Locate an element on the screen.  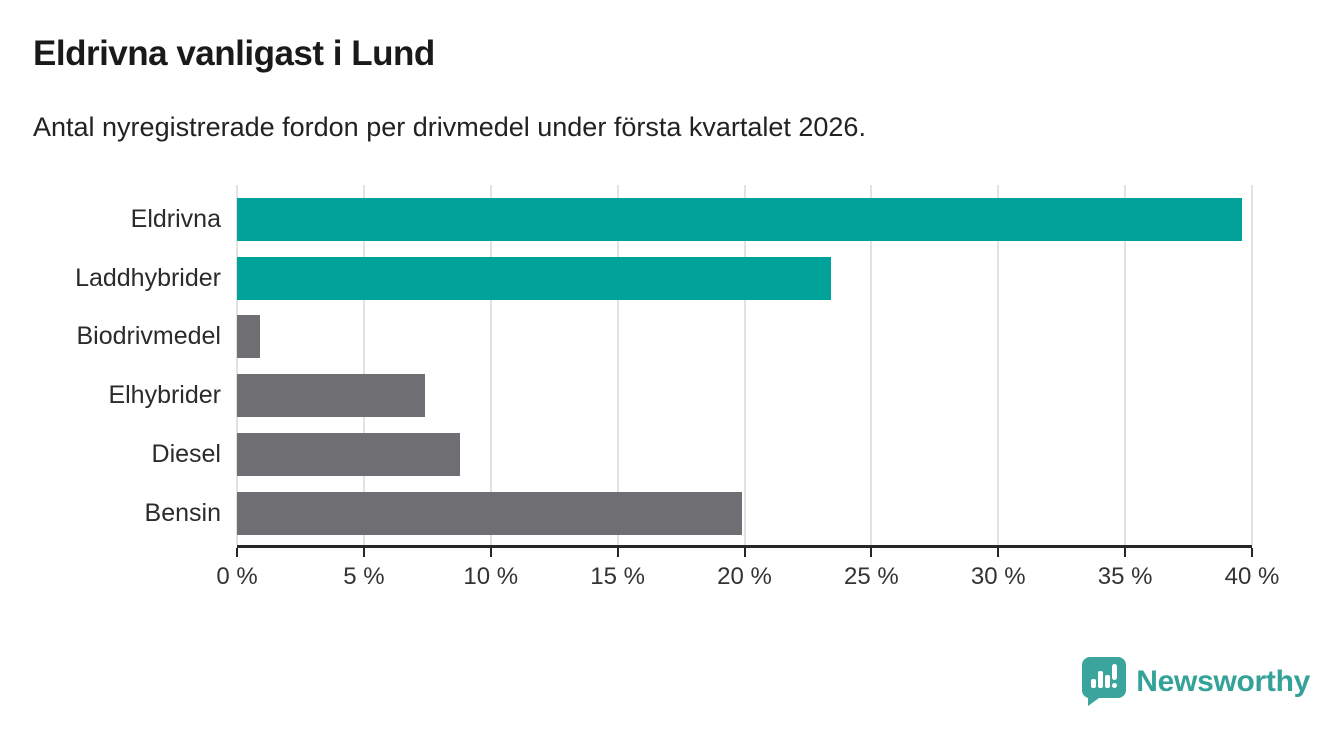
x-tick-label-40pct: 40 % is located at coordinates (1252, 576).